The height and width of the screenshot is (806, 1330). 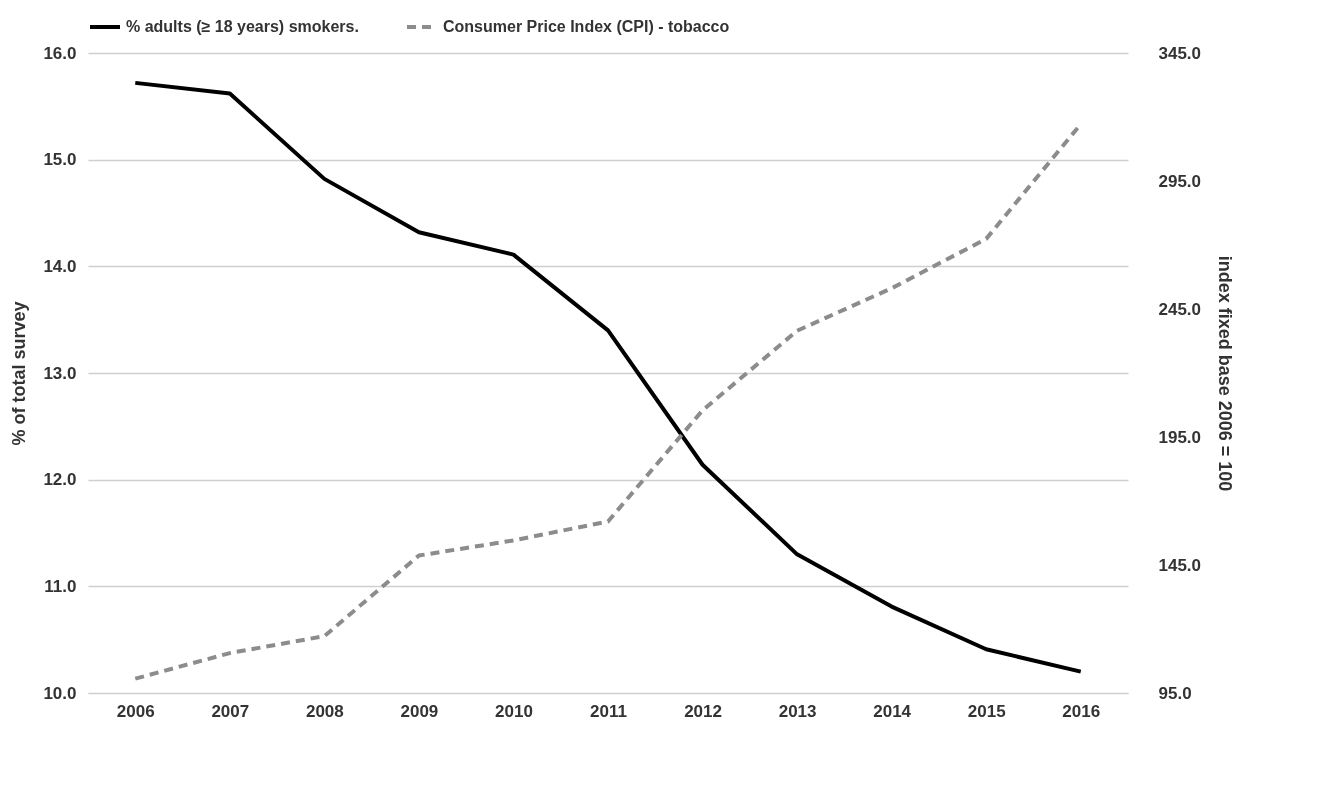 What do you see at coordinates (60, 266) in the screenshot?
I see `y-tick-label: 14.0` at bounding box center [60, 266].